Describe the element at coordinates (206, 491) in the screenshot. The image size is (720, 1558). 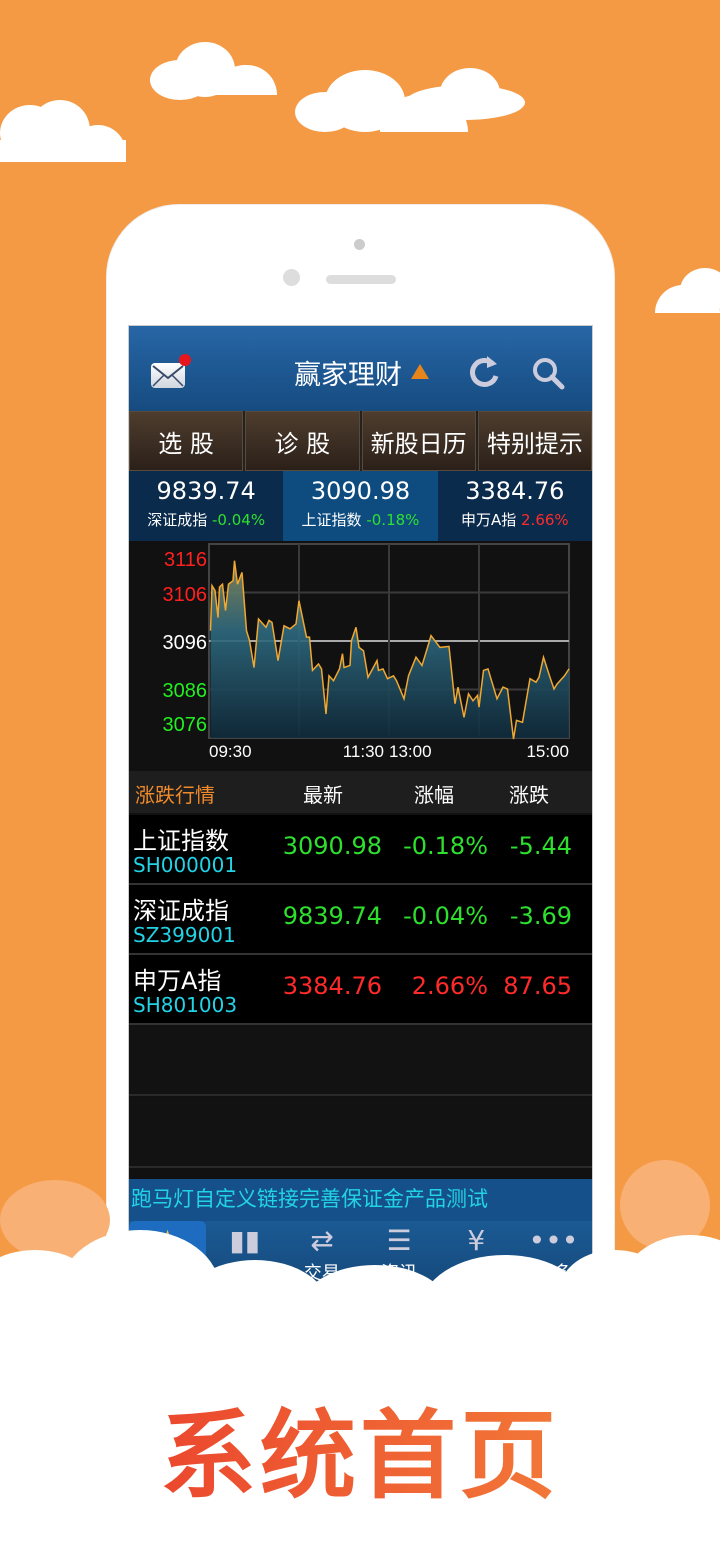
I see `index-value: 9839.74` at that location.